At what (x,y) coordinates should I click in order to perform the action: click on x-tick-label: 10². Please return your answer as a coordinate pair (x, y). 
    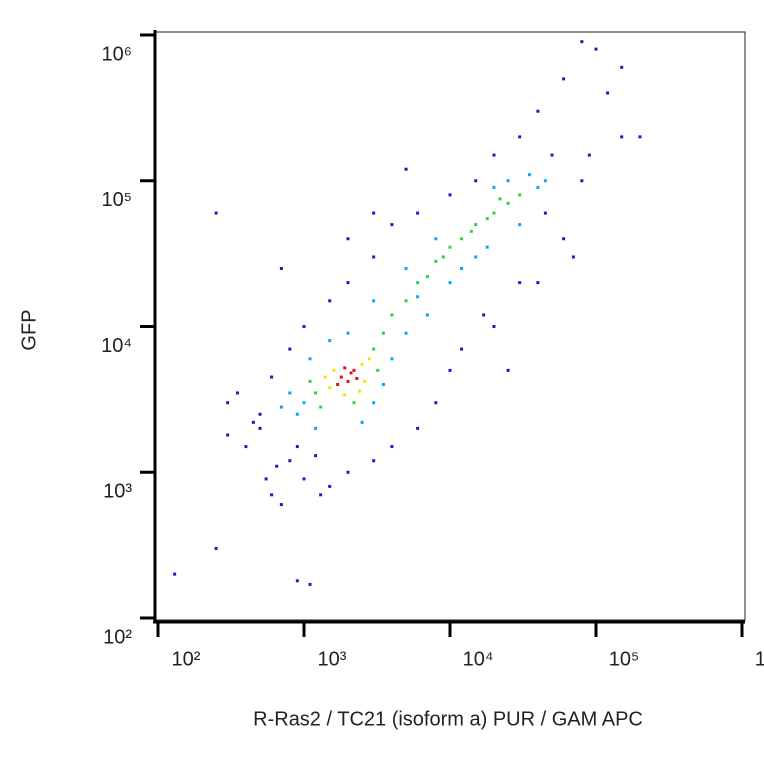
    Looking at the image, I should click on (186, 659).